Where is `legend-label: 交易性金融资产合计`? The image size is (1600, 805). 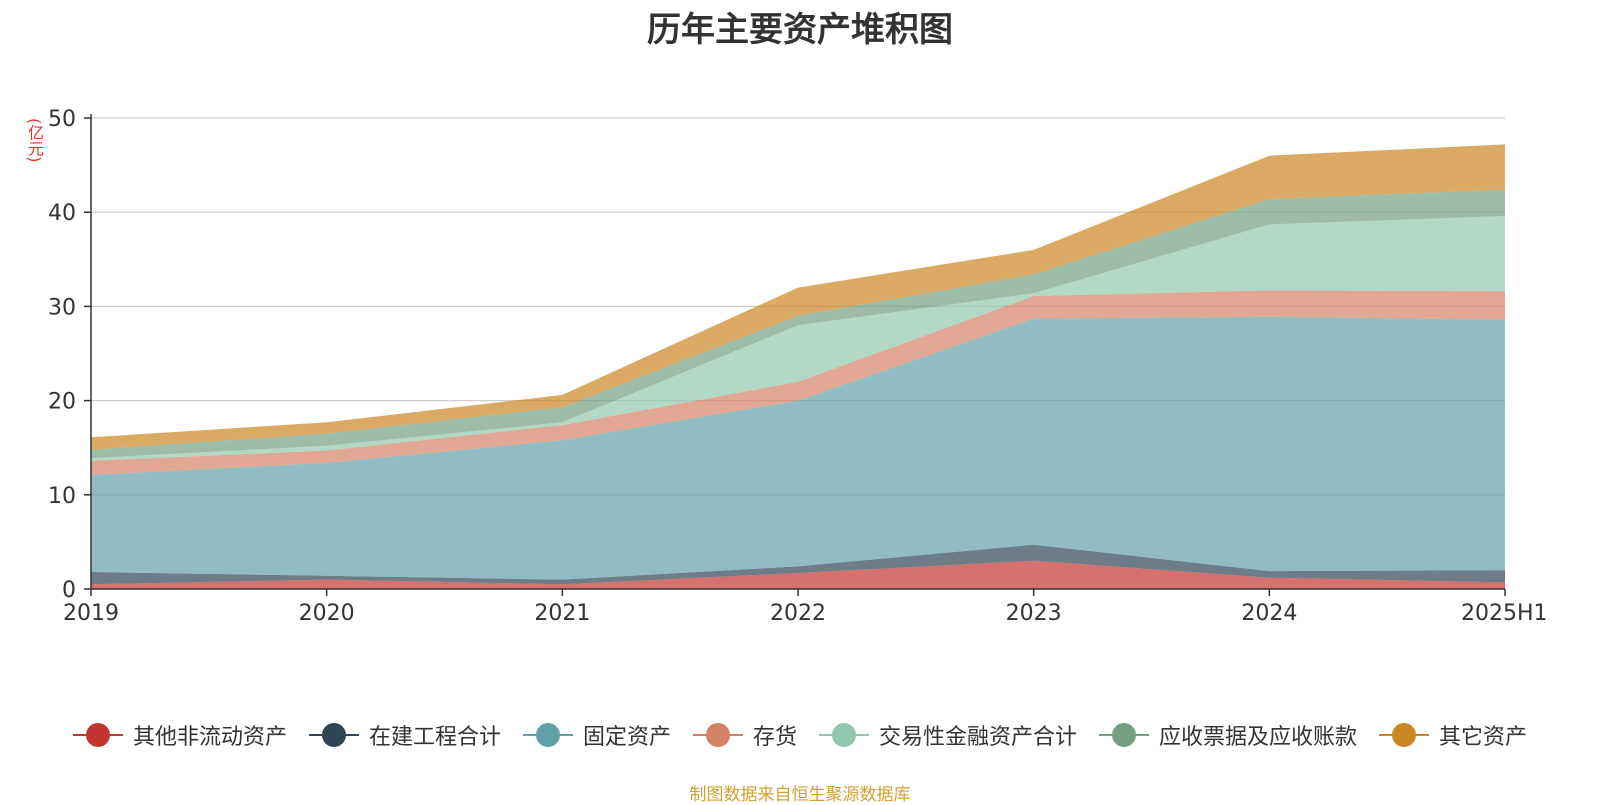
legend-label: 交易性金融资产合计 is located at coordinates (978, 737).